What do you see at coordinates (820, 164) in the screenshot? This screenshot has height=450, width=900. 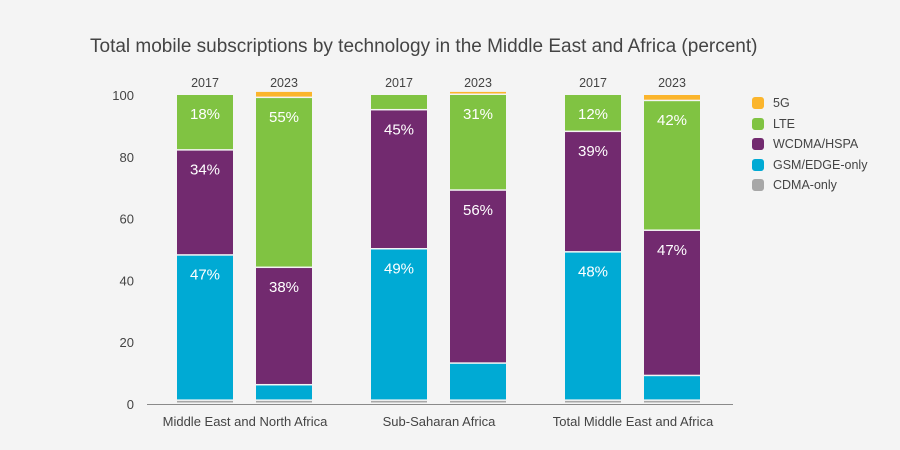 I see `legend-label-gsm-edge-only: GSM/EDGE-only` at bounding box center [820, 164].